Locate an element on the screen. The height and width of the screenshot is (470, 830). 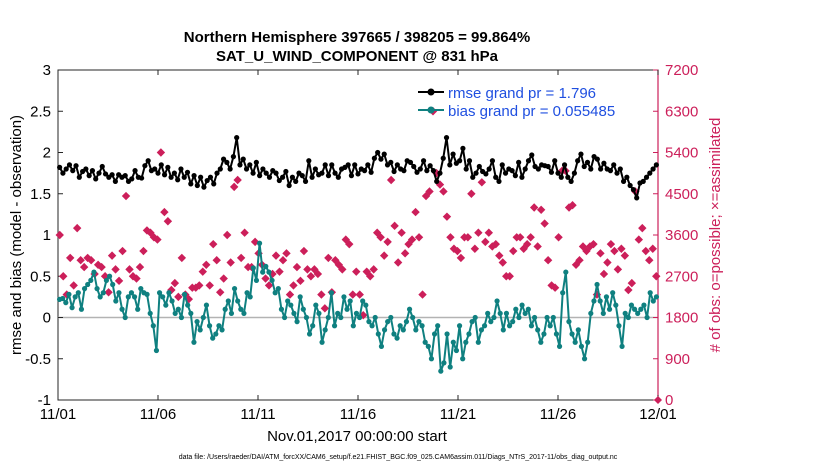
x-tick-label: 12/01 is located at coordinates (658, 414).